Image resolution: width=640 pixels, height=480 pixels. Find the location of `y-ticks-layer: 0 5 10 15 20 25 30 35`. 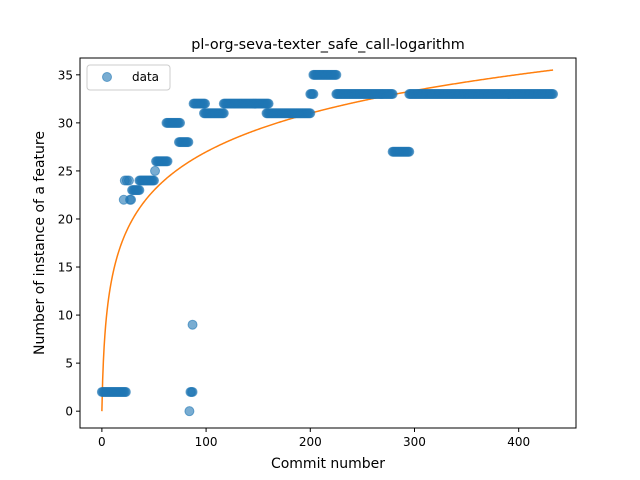

y-ticks-layer: 0 5 10 15 20 25 30 35 is located at coordinates (69, 243).